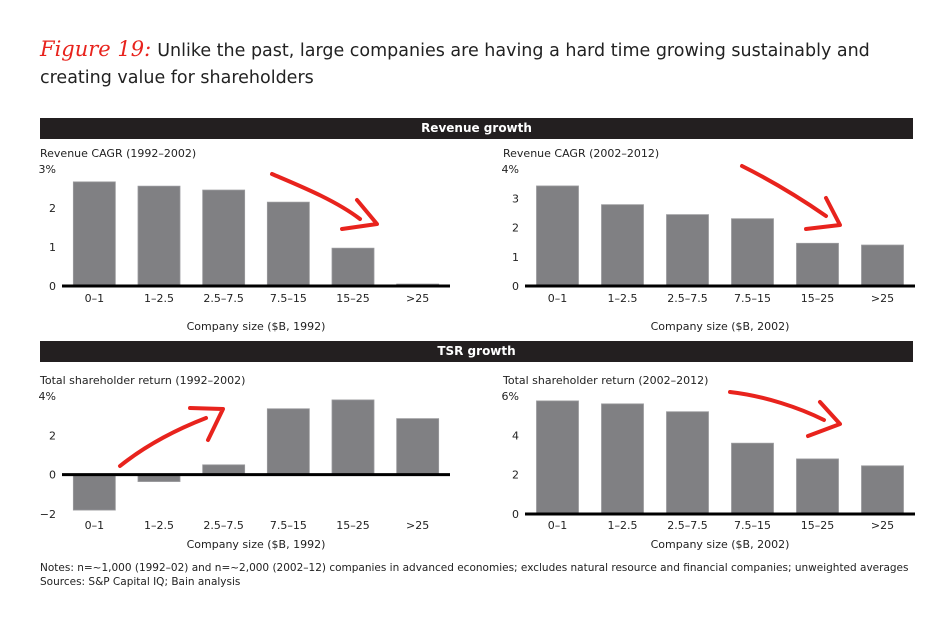 The image size is (950, 627). Describe the element at coordinates (47, 169) in the screenshot. I see `y-tick-label: 3%` at that location.